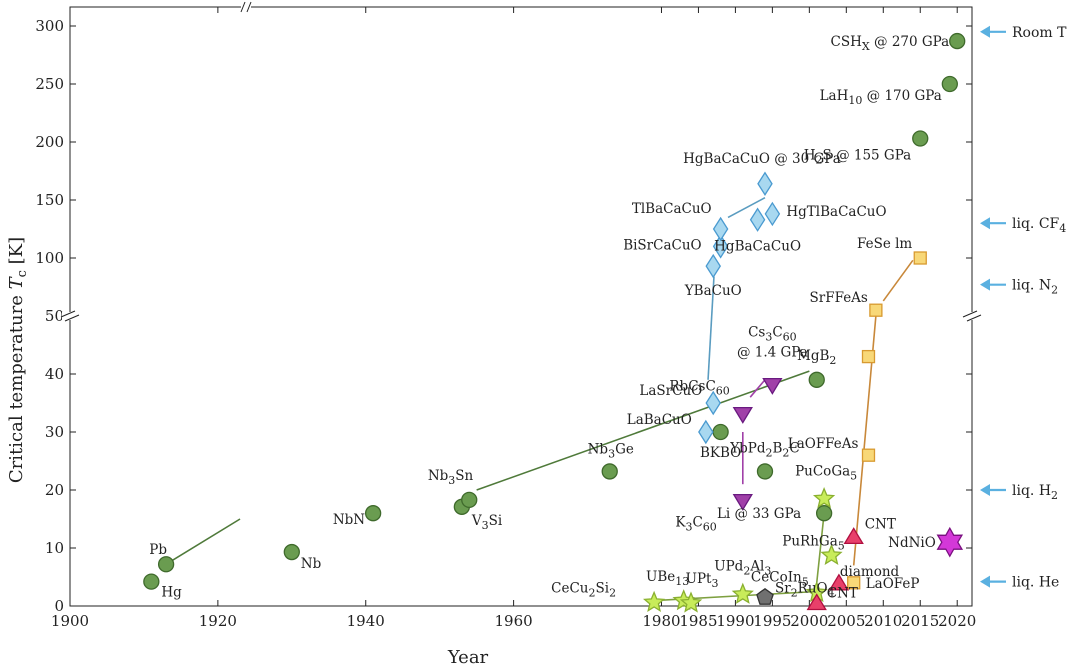 Image resolution: width=1080 pixels, height=667 pixels. I want to click on x-axis-break-b, so click(249, 7).